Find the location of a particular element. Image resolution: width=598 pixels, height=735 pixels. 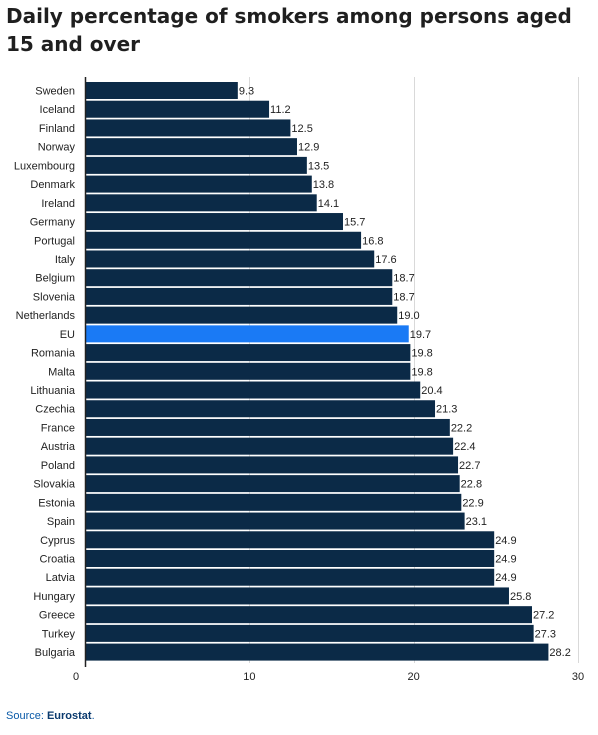

category-label: Poland is located at coordinates (58, 466).